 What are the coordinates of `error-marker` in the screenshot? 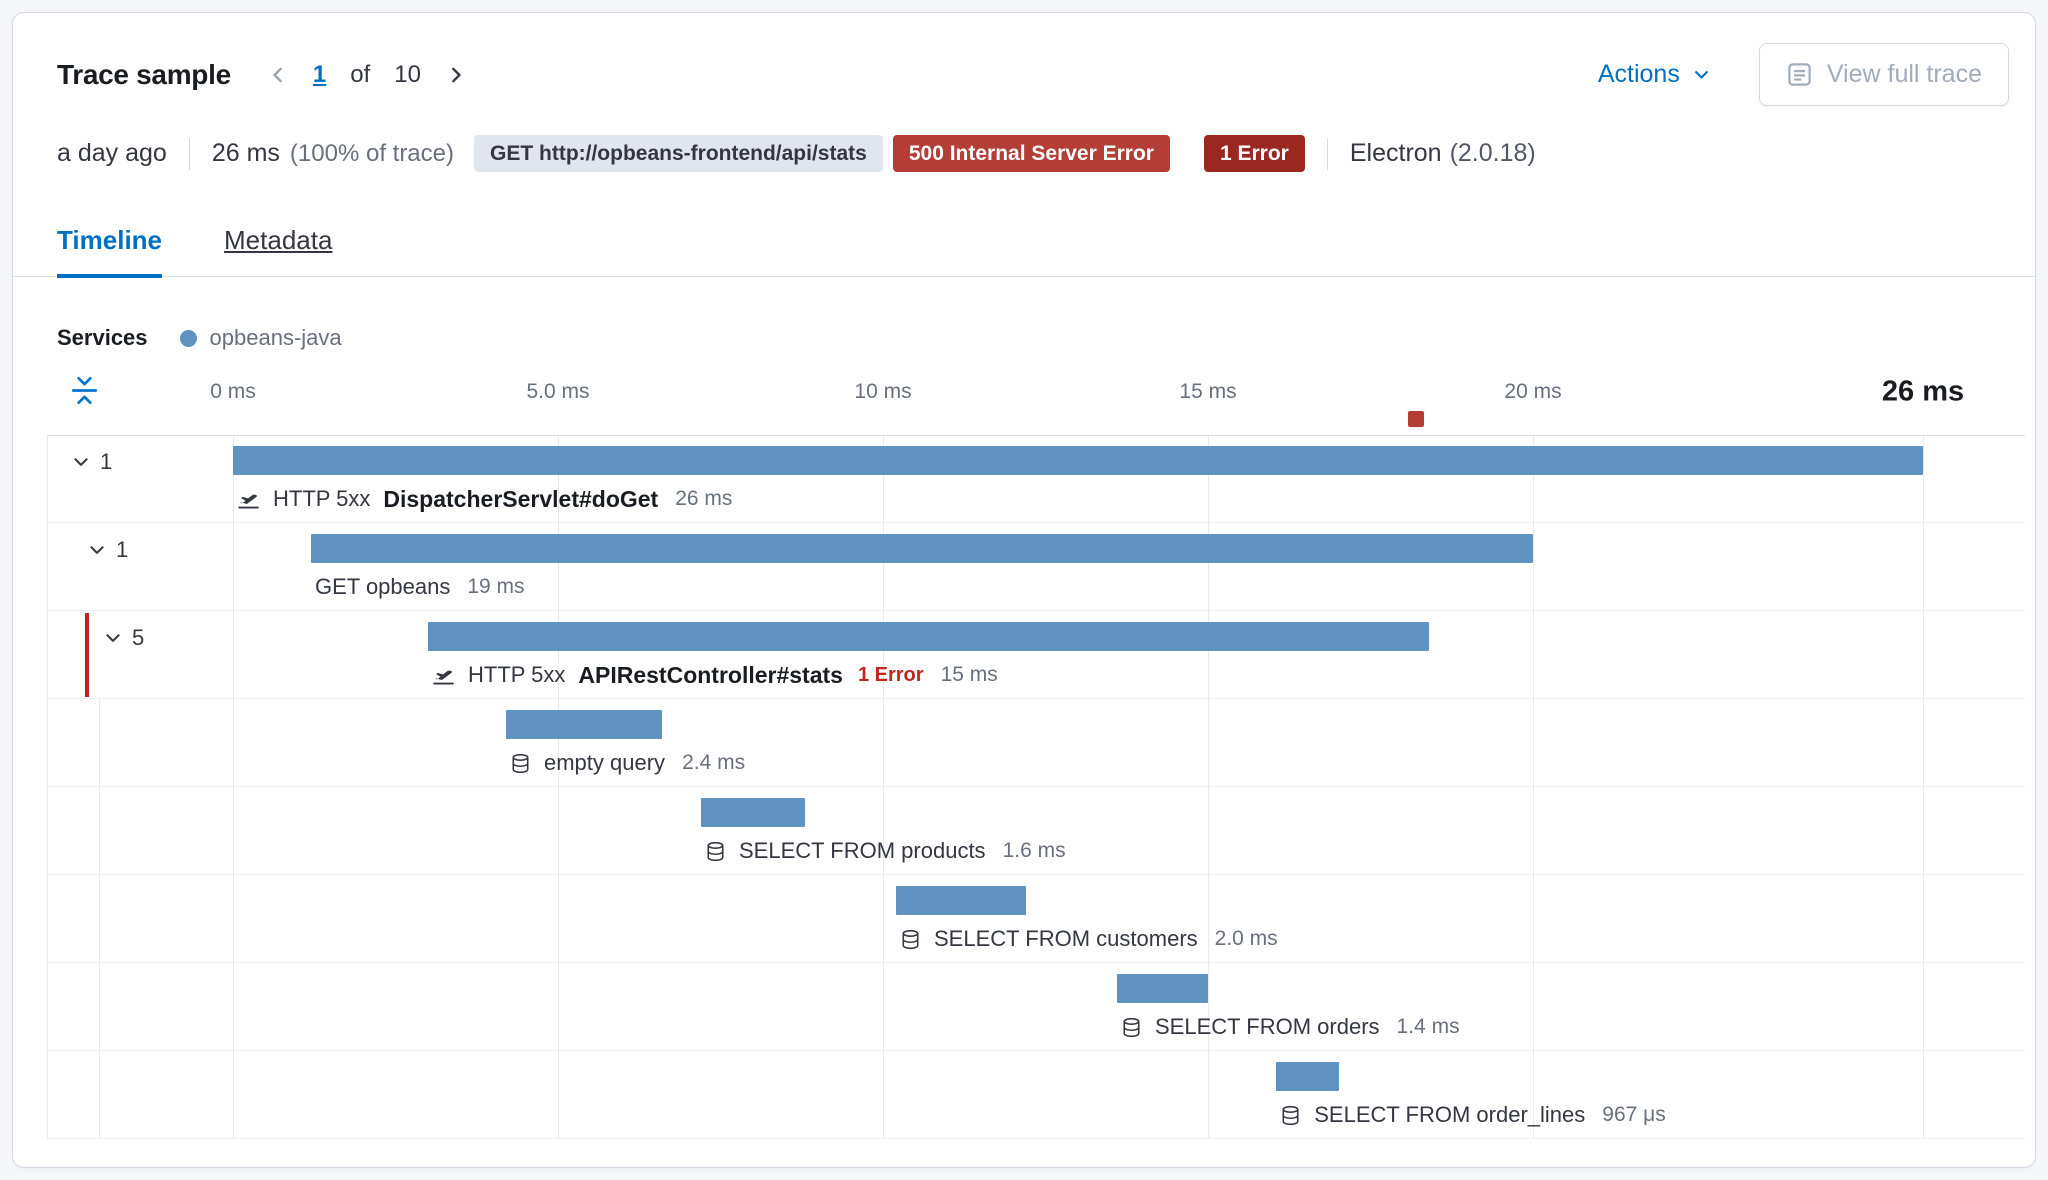 It's located at (1416, 419).